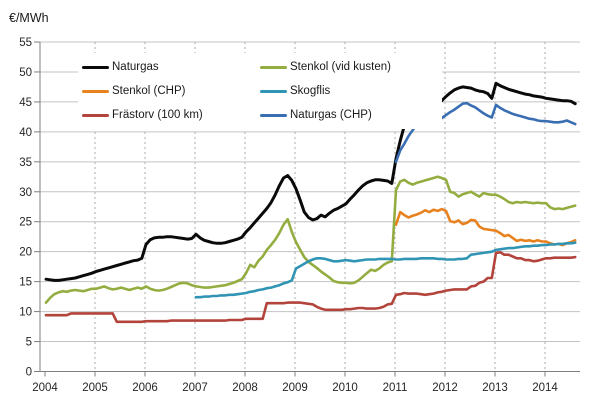 The height and width of the screenshot is (416, 605). What do you see at coordinates (25, 223) in the screenshot?
I see `y-tick-label: 25` at bounding box center [25, 223].